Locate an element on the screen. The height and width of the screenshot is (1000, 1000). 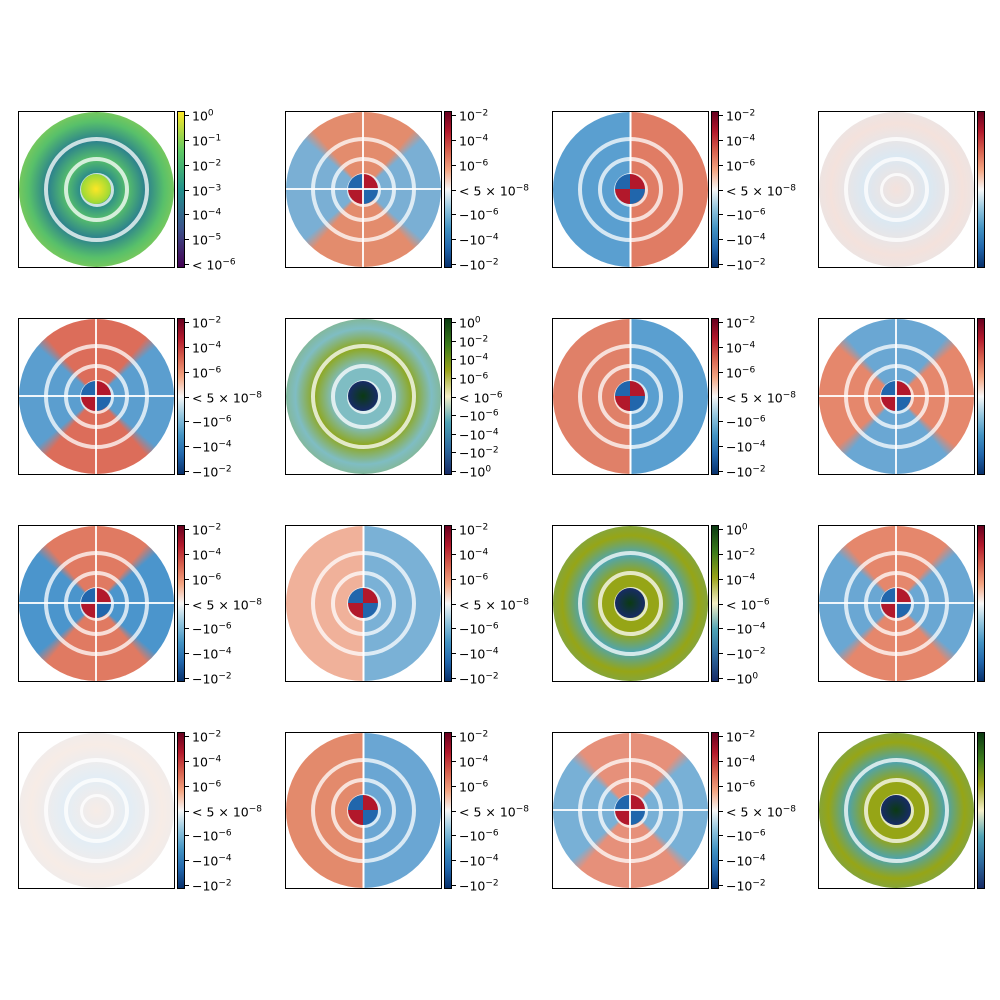
colorbar-tick-label: −10−6 is located at coordinates (479, 215).